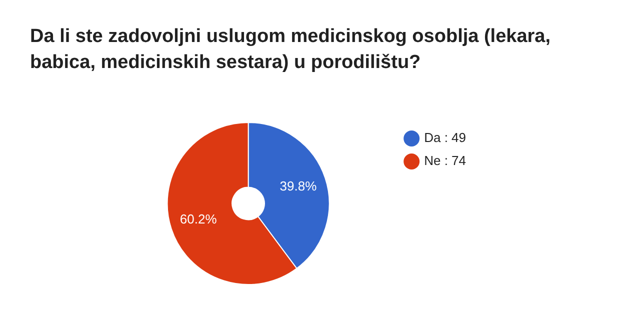  I want to click on chart-title: Da li ste zadovoljni uslugom medicinskog osoblja (lekara, babica, medicinskih sestara) u porodilištu?, so click(291, 50).